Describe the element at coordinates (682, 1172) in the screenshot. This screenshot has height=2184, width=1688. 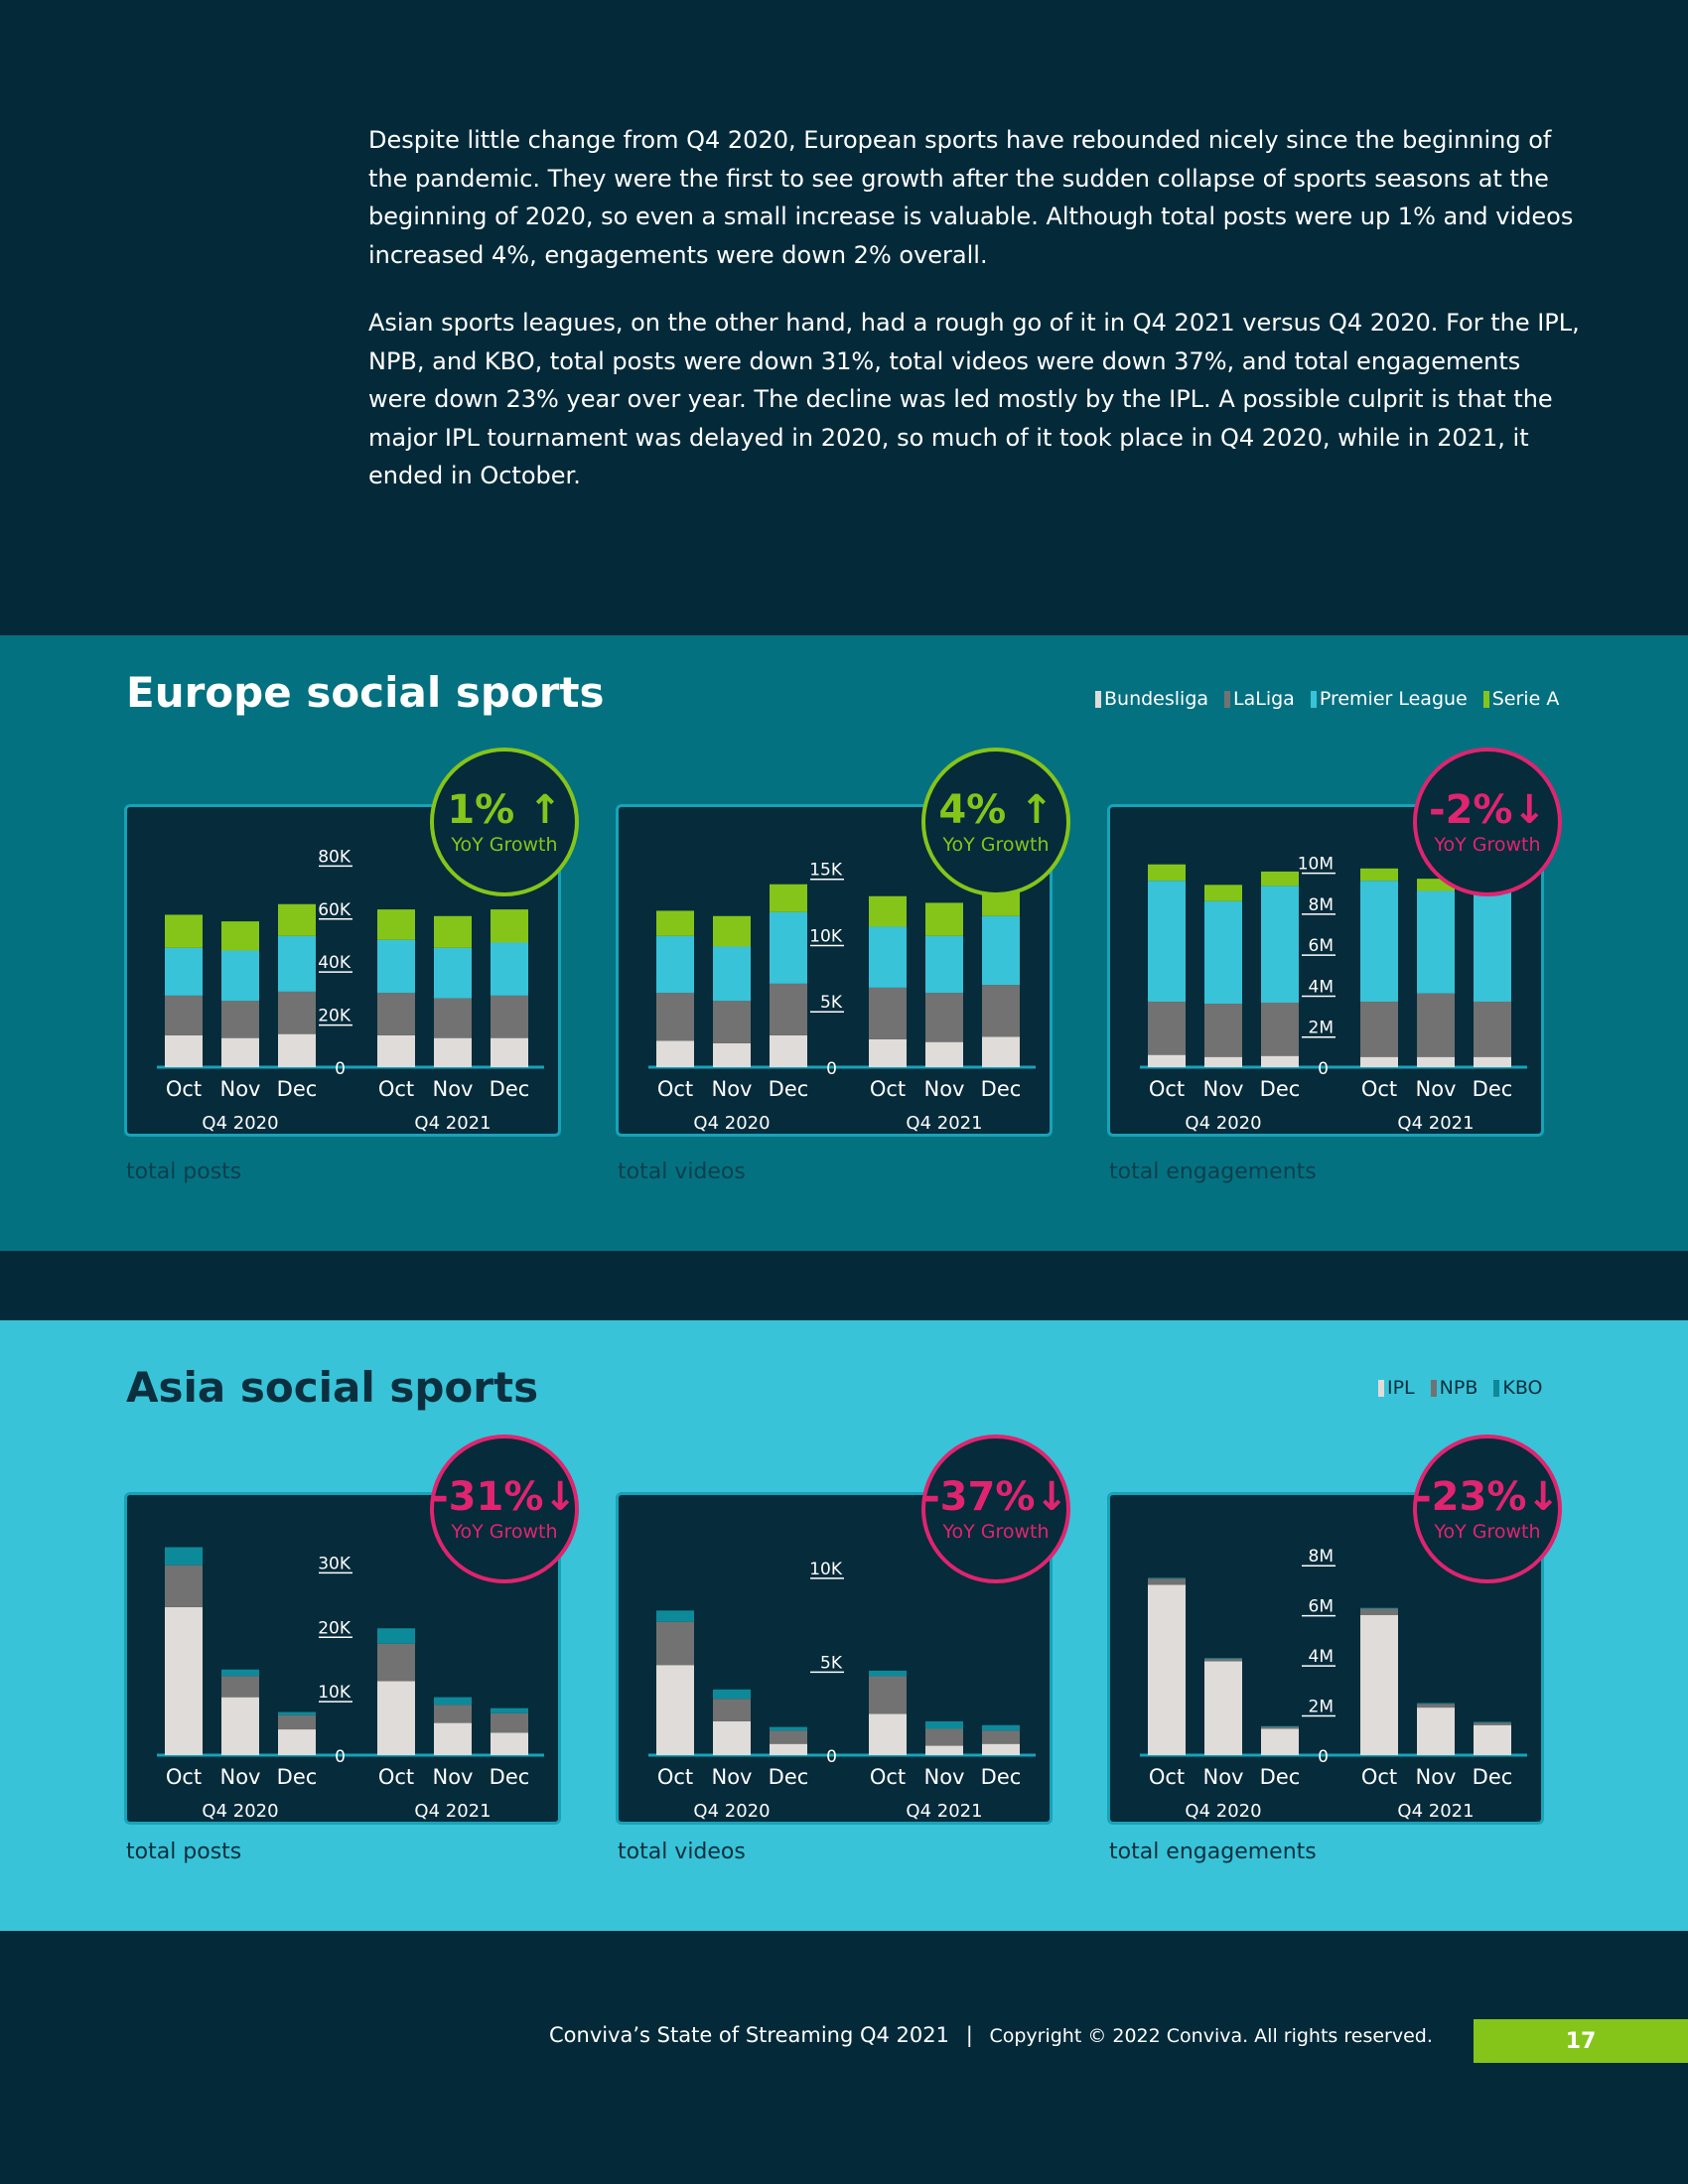
I see `metric-label: total videos` at that location.